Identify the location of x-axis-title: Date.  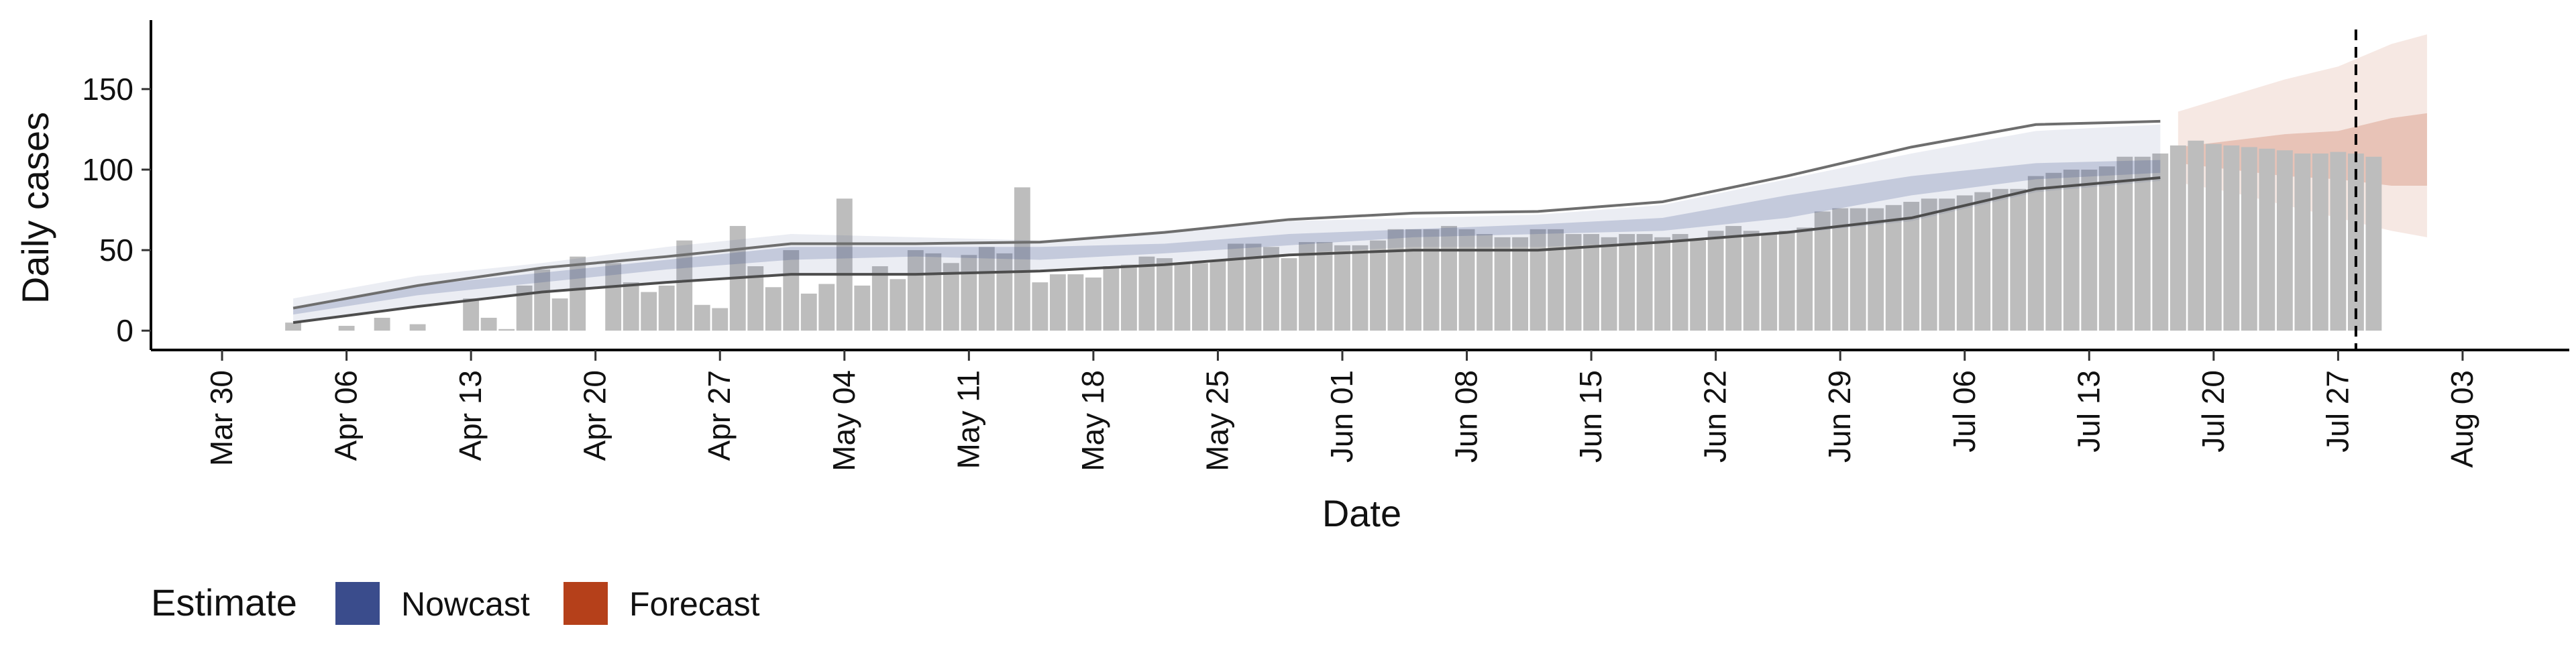
(1361, 513).